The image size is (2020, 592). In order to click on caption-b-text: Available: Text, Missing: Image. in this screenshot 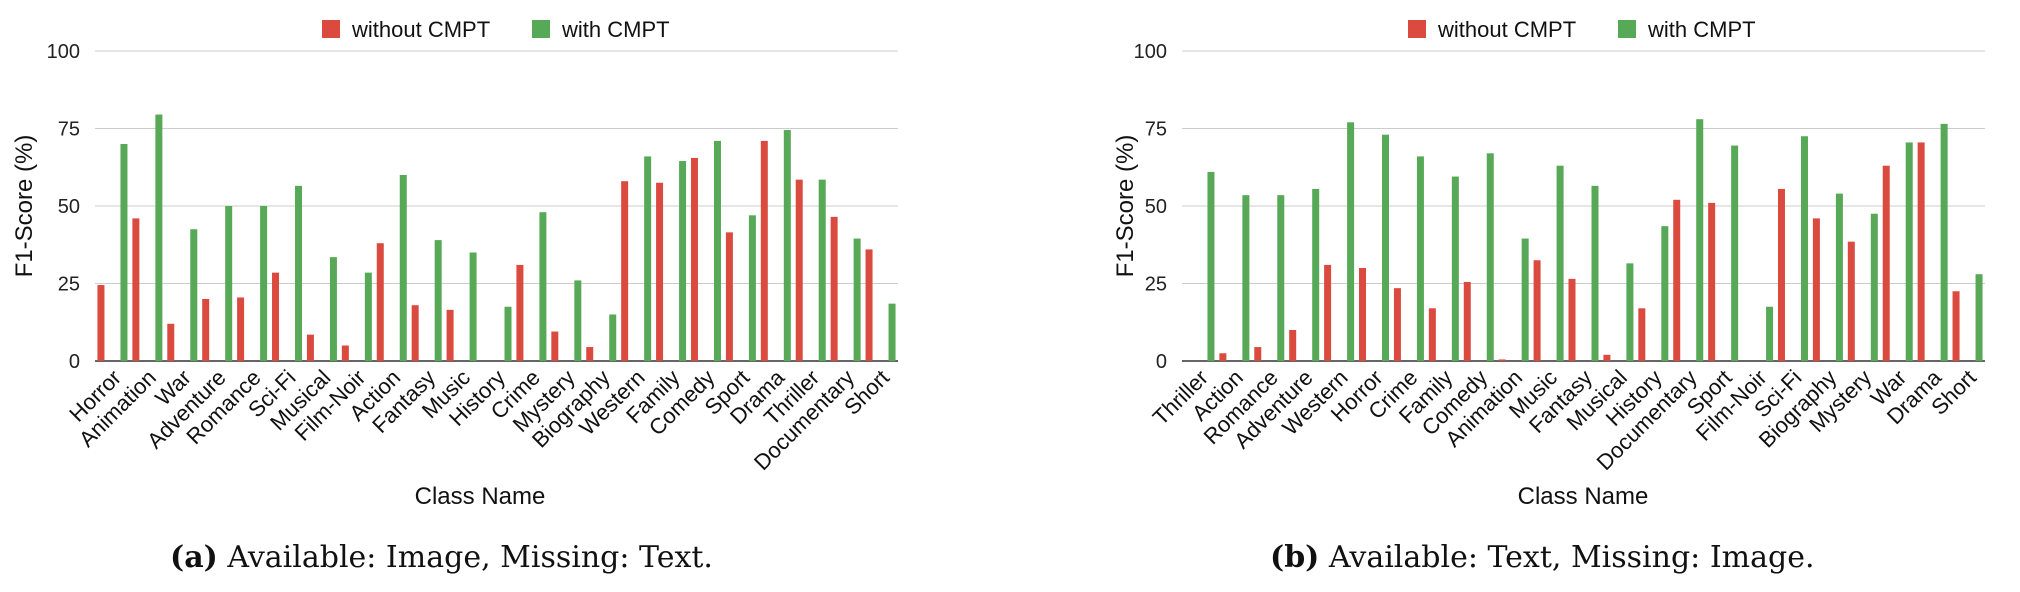, I will do `click(1571, 557)`.